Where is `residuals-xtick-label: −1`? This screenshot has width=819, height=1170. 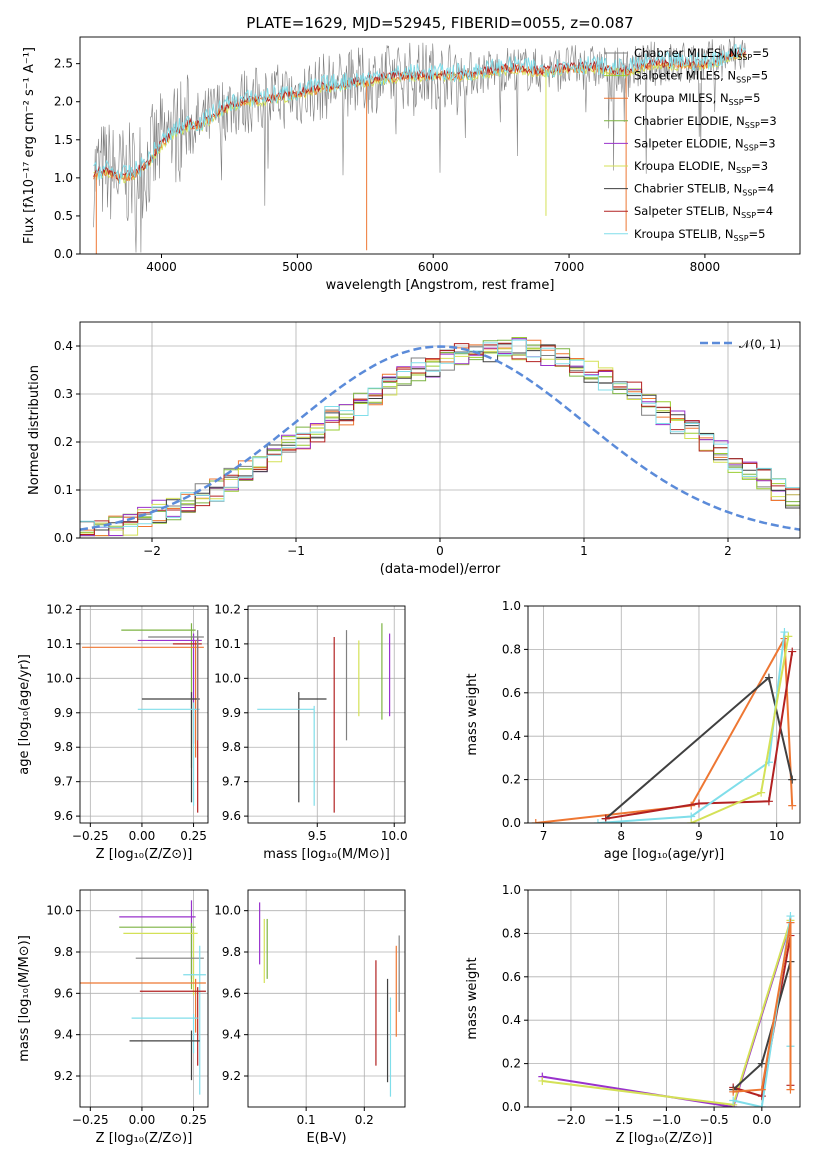 residuals-xtick-label: −1 is located at coordinates (296, 551).